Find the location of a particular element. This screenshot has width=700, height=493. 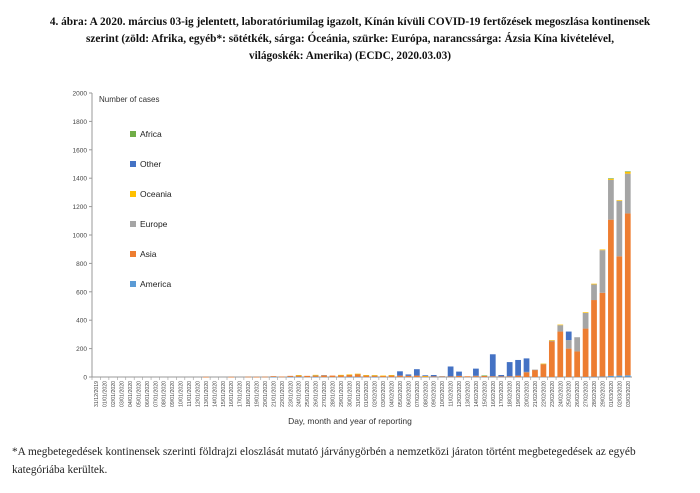

y-axis-label: Number of cases is located at coordinates (129, 99).